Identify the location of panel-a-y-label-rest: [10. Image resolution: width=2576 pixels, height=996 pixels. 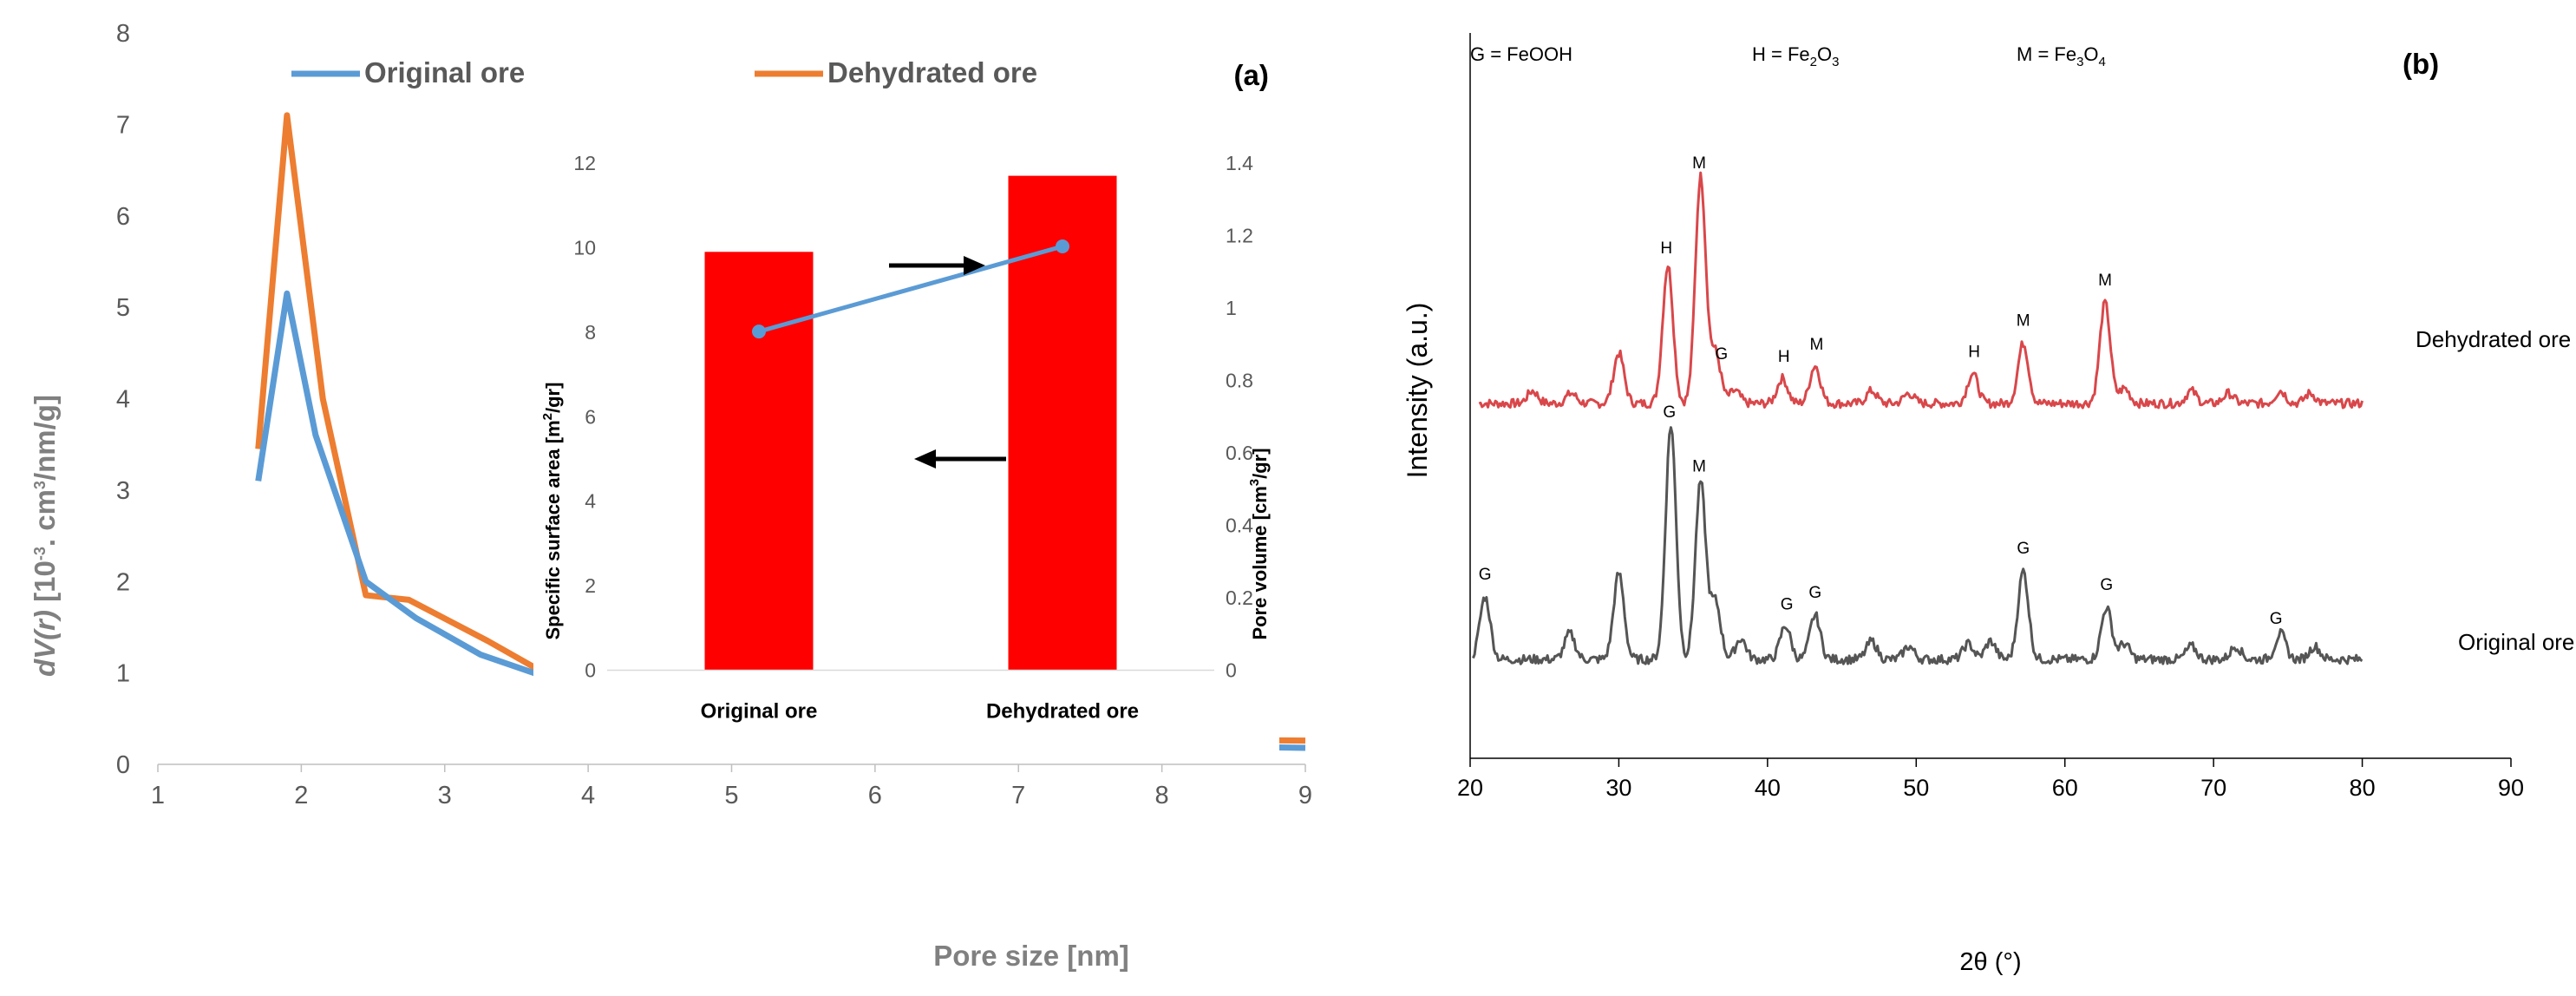
(45, 585).